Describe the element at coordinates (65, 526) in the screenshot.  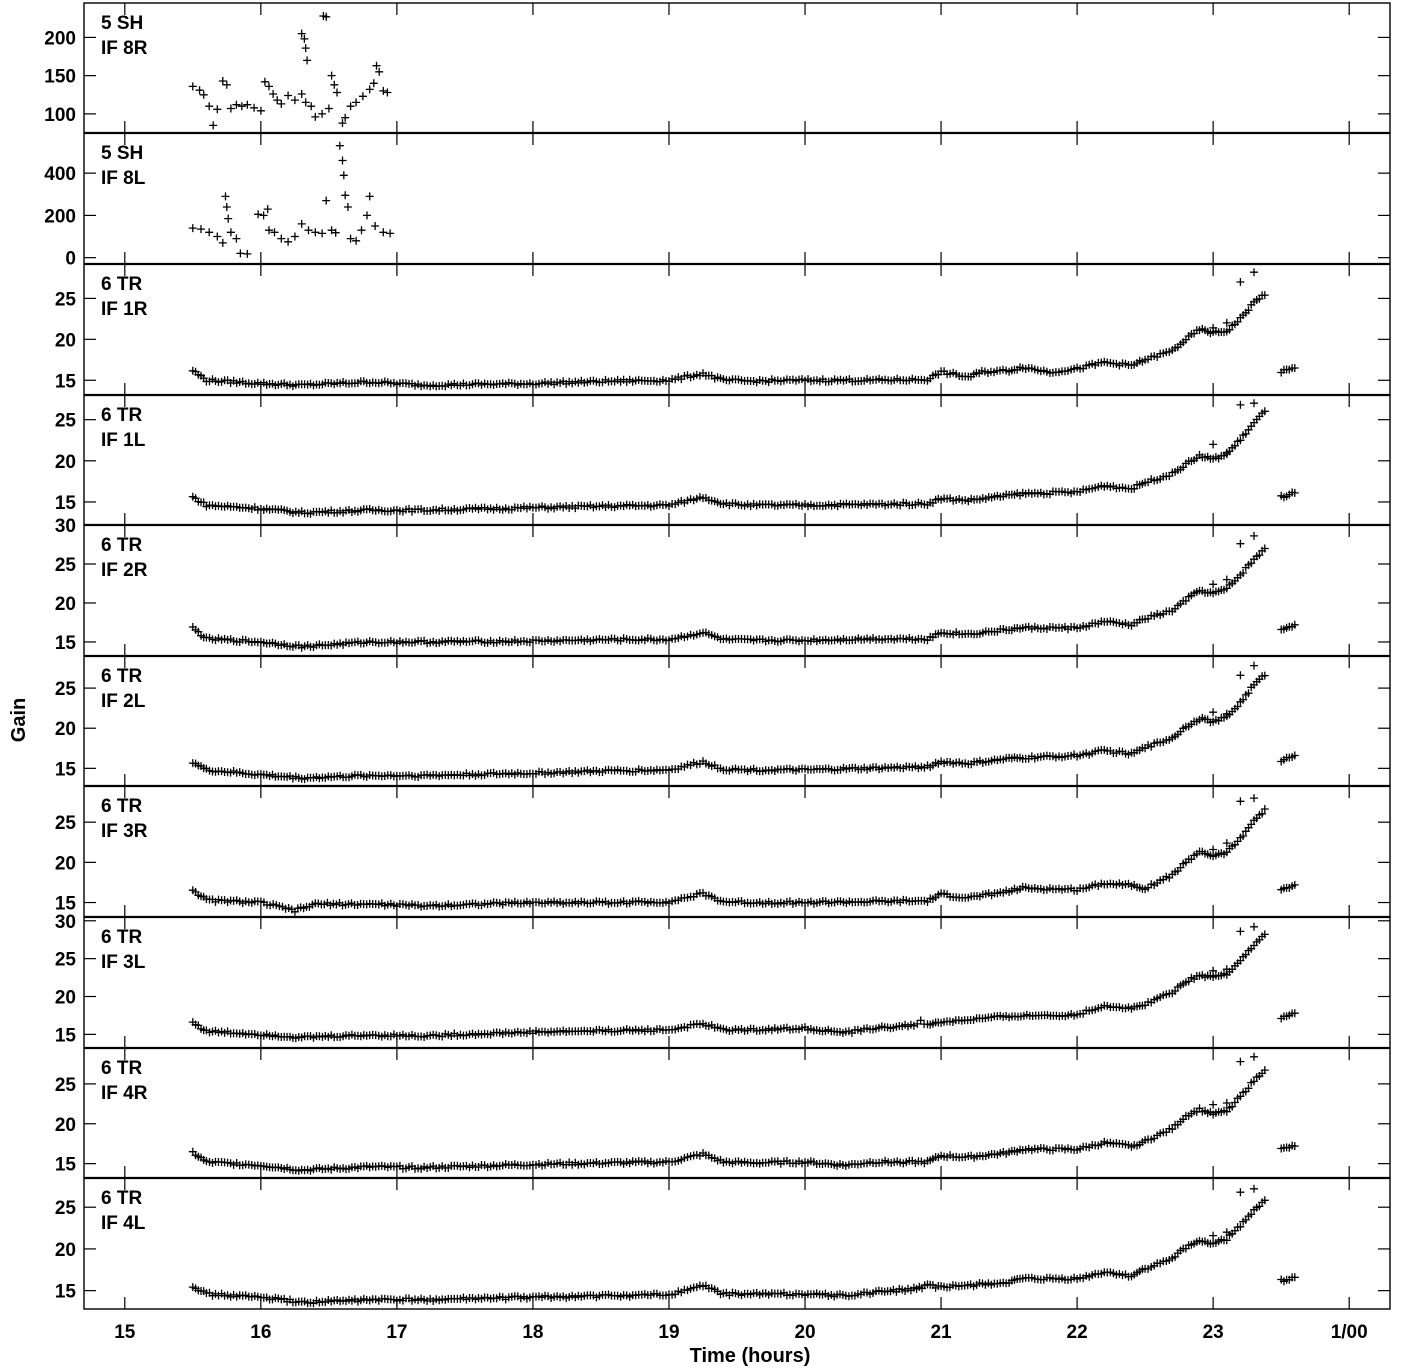
I see `y-tick-label: 30` at that location.